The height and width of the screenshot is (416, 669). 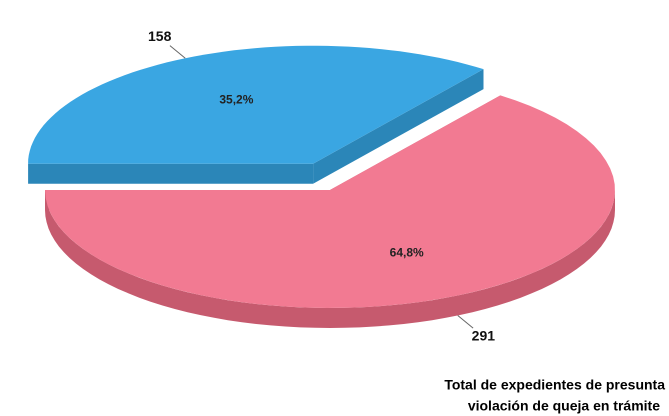 What do you see at coordinates (554, 385) in the screenshot?
I see `chart-title: Total de expedientes de presunta` at bounding box center [554, 385].